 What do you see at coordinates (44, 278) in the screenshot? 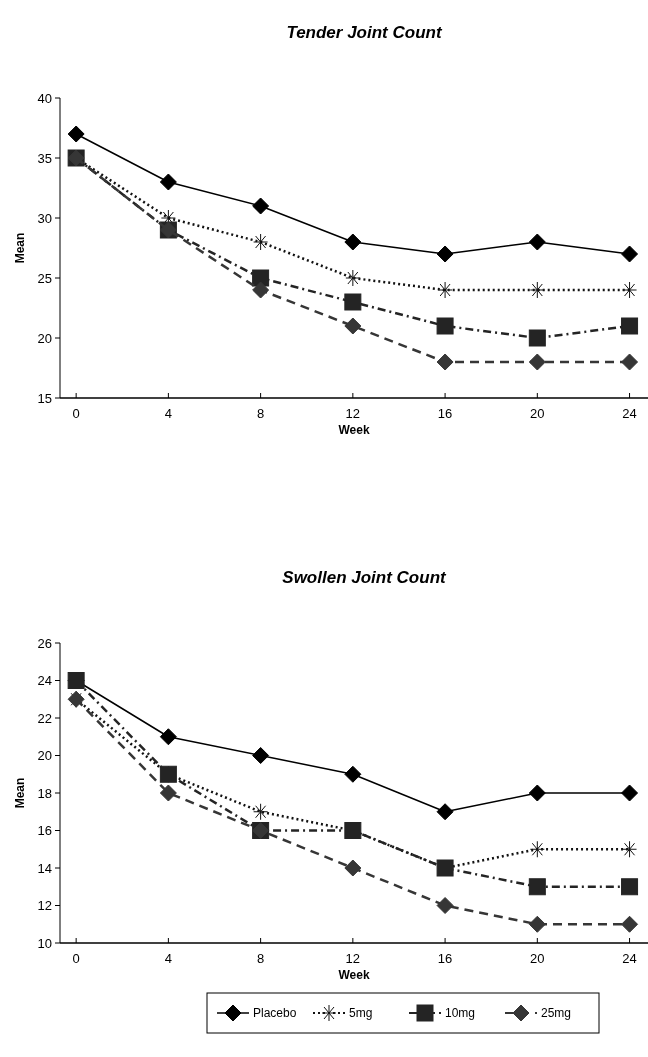
I see `y-tick-label: 25` at bounding box center [44, 278].